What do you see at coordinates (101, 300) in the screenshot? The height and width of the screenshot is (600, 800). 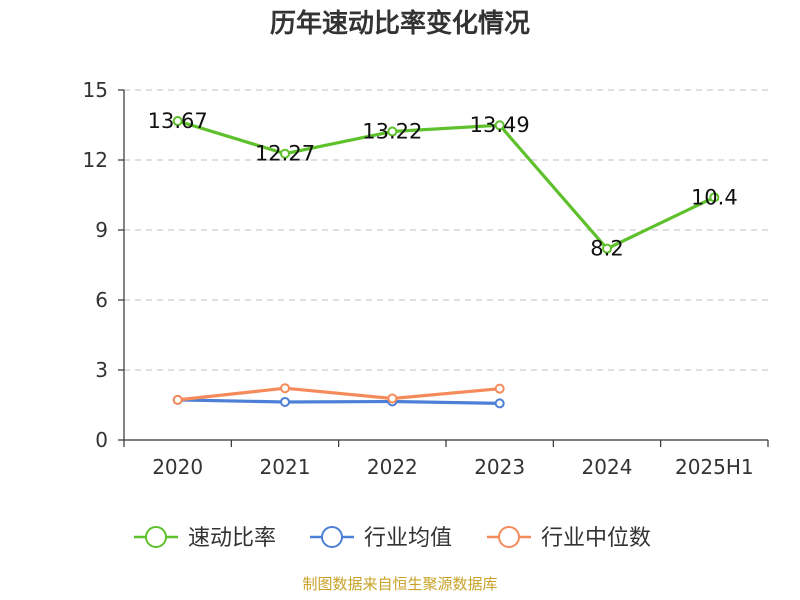 I see `y-tick-label: 6` at bounding box center [101, 300].